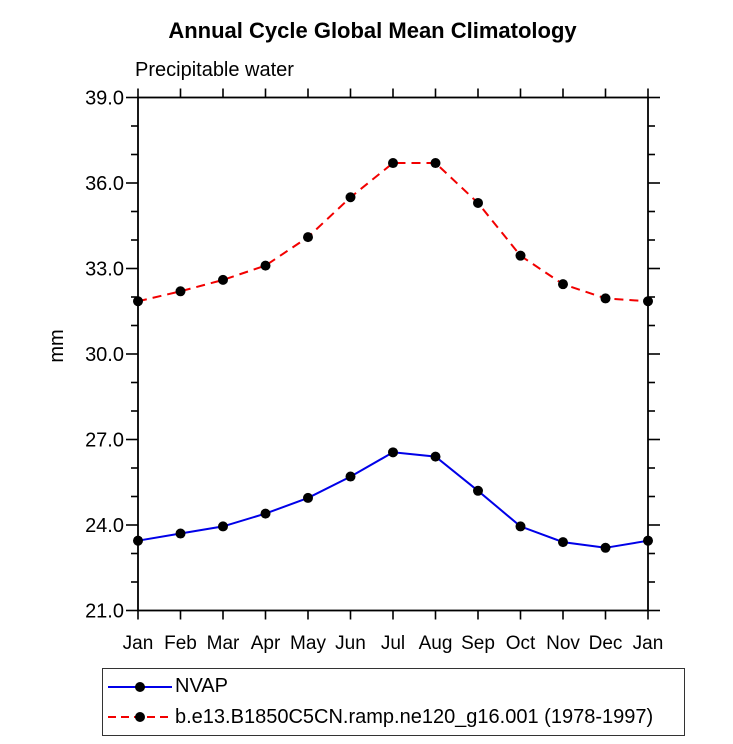  What do you see at coordinates (104, 441) in the screenshot?
I see `y-tick-label: 27.0` at bounding box center [104, 441].